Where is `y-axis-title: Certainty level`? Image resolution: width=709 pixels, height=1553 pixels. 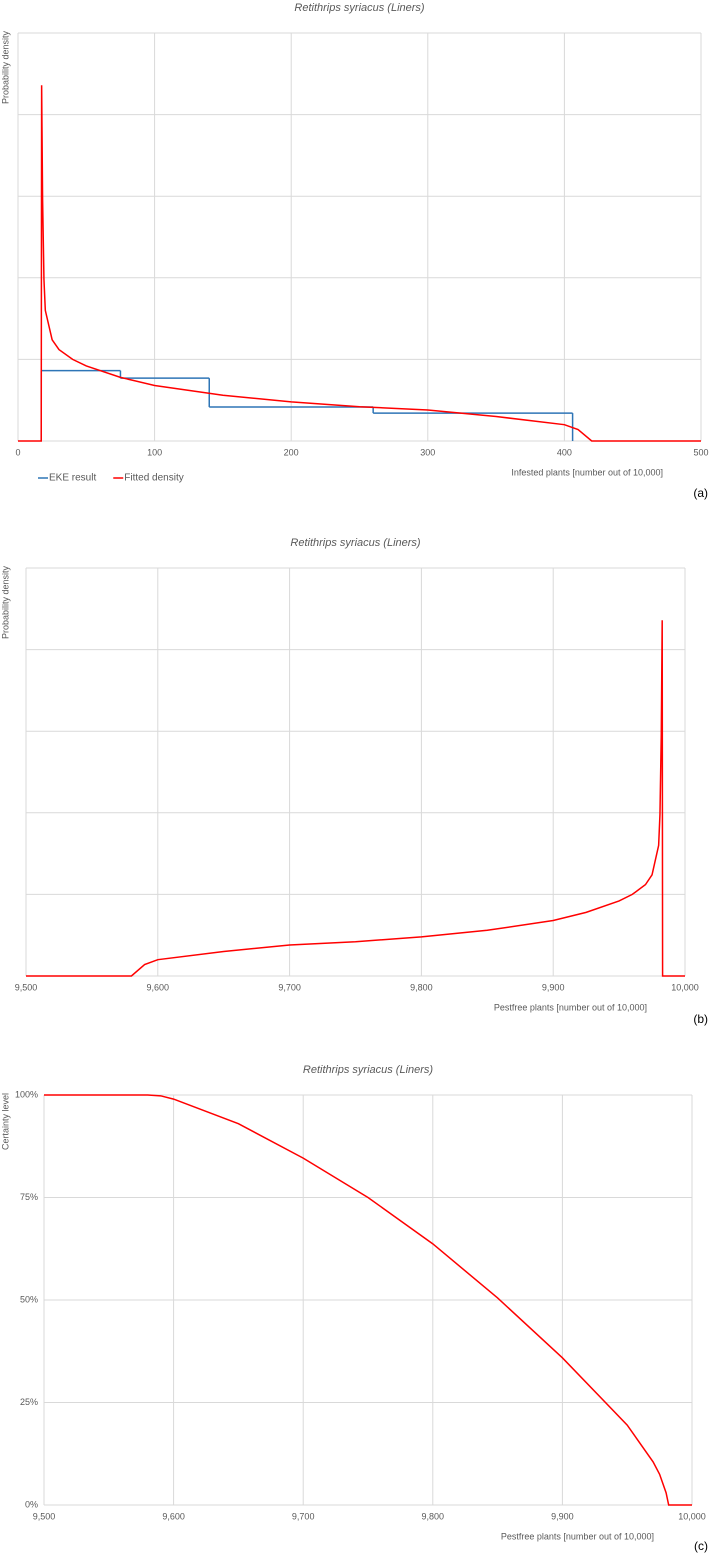 y-axis-title: Certainty level is located at coordinates (5, 1121).